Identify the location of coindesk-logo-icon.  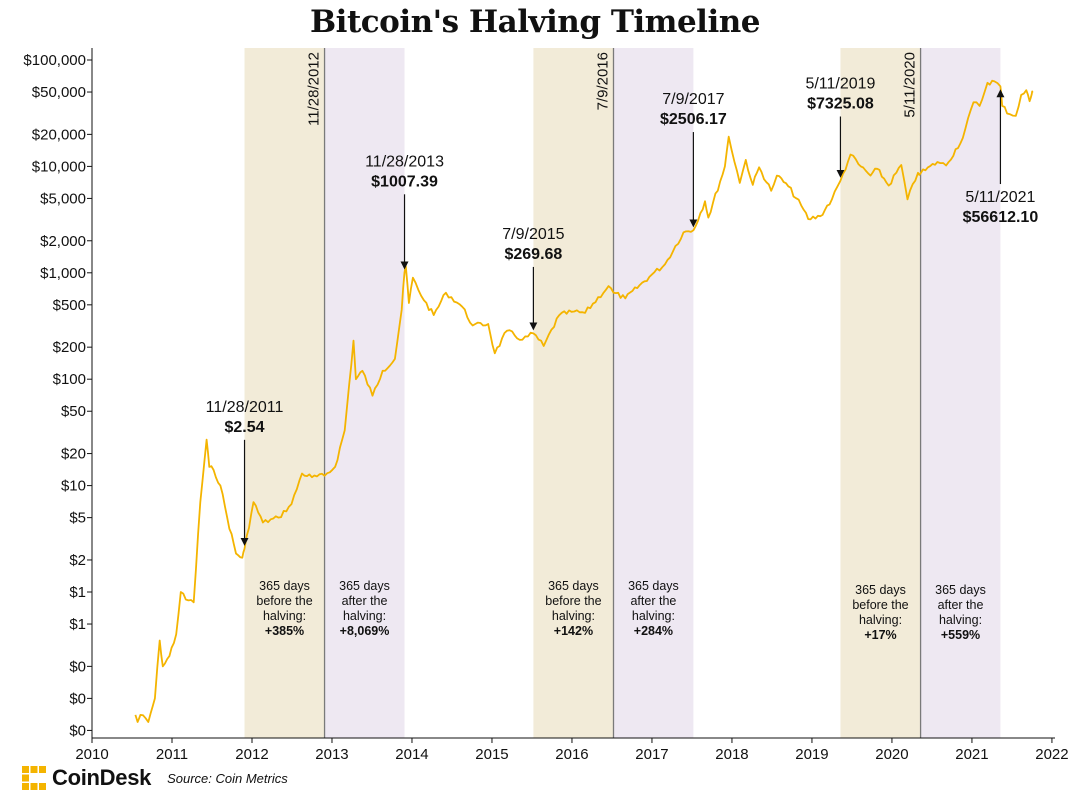
(34, 778).